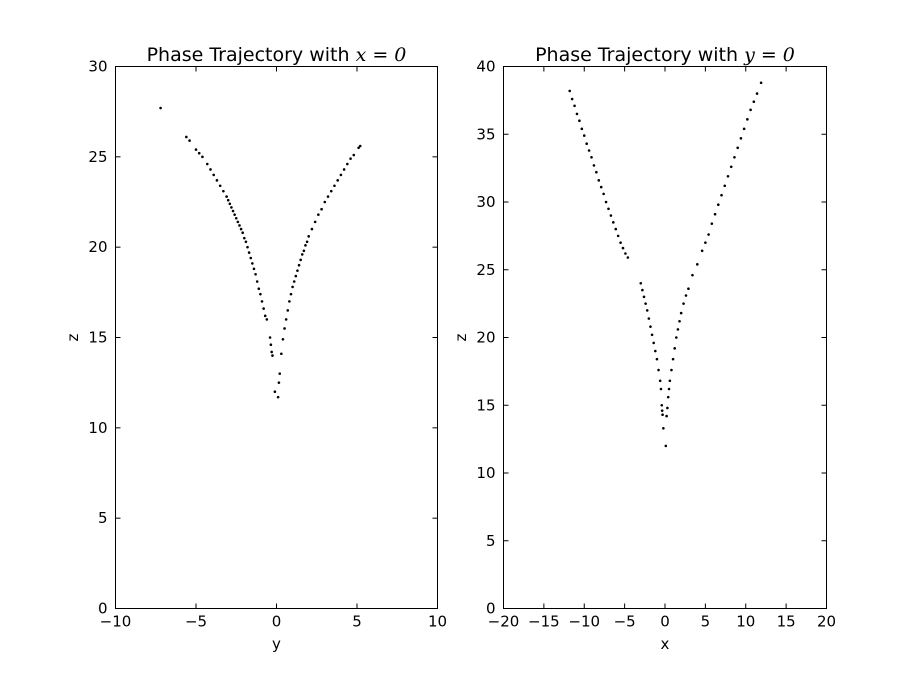 Image resolution: width=918 pixels, height=677 pixels. I want to click on right-chart-x-tick-label: 20, so click(826, 622).